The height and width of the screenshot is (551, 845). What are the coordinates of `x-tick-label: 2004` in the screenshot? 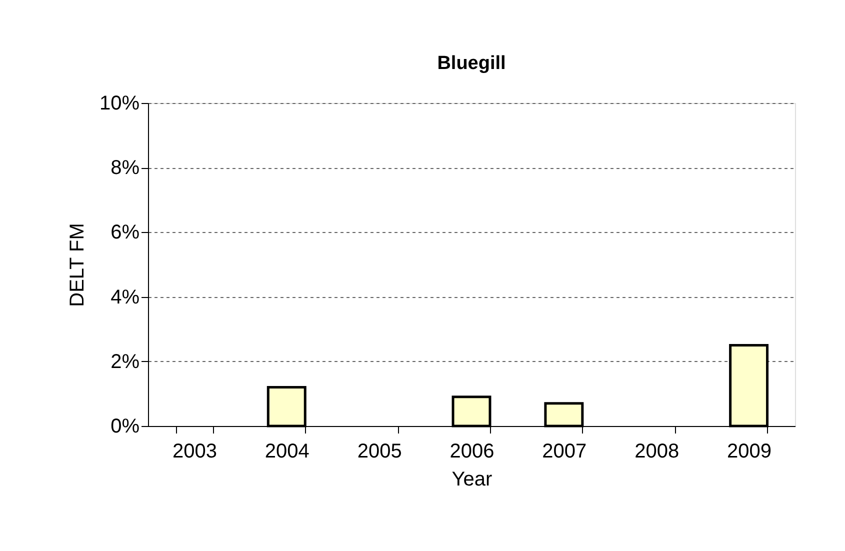 It's located at (287, 451).